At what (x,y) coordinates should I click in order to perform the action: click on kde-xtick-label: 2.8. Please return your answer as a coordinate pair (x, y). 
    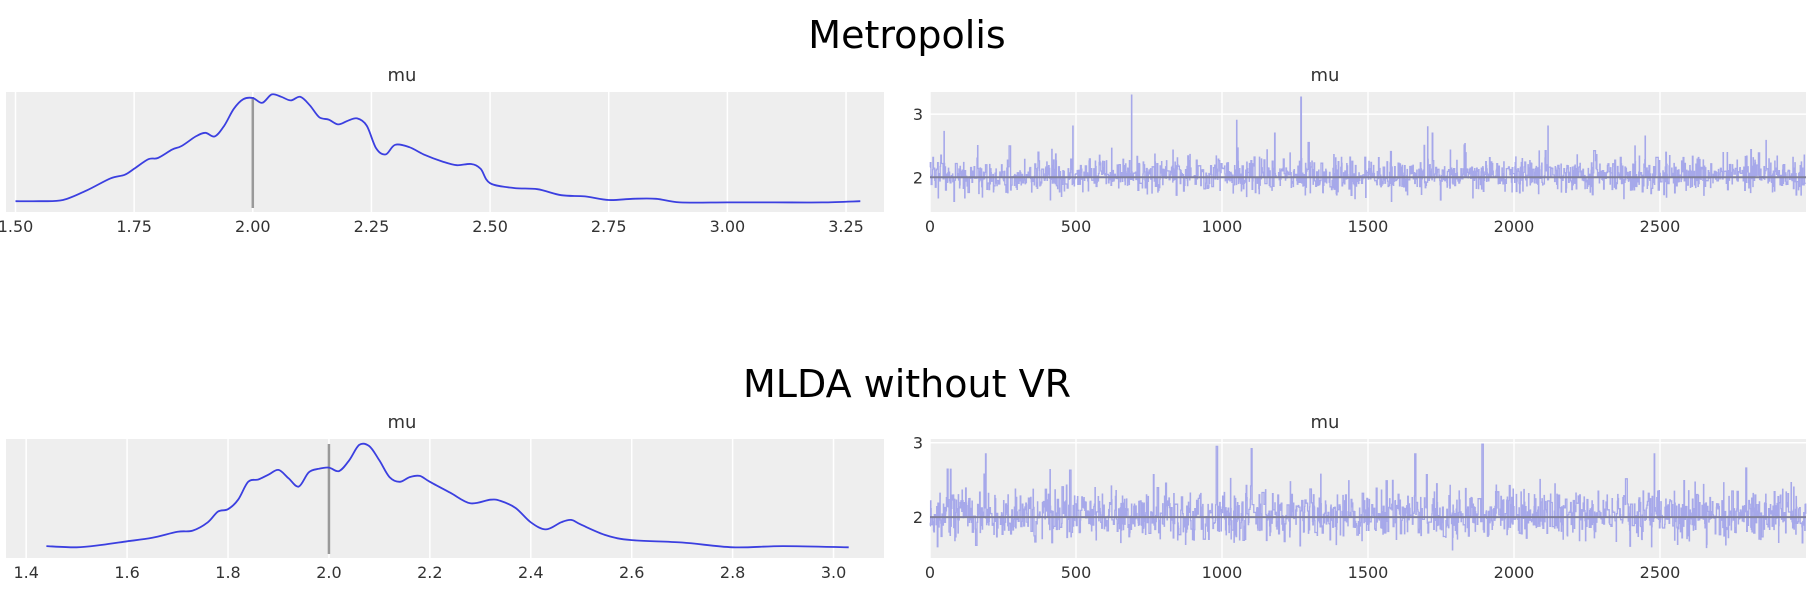
    Looking at the image, I should click on (732, 572).